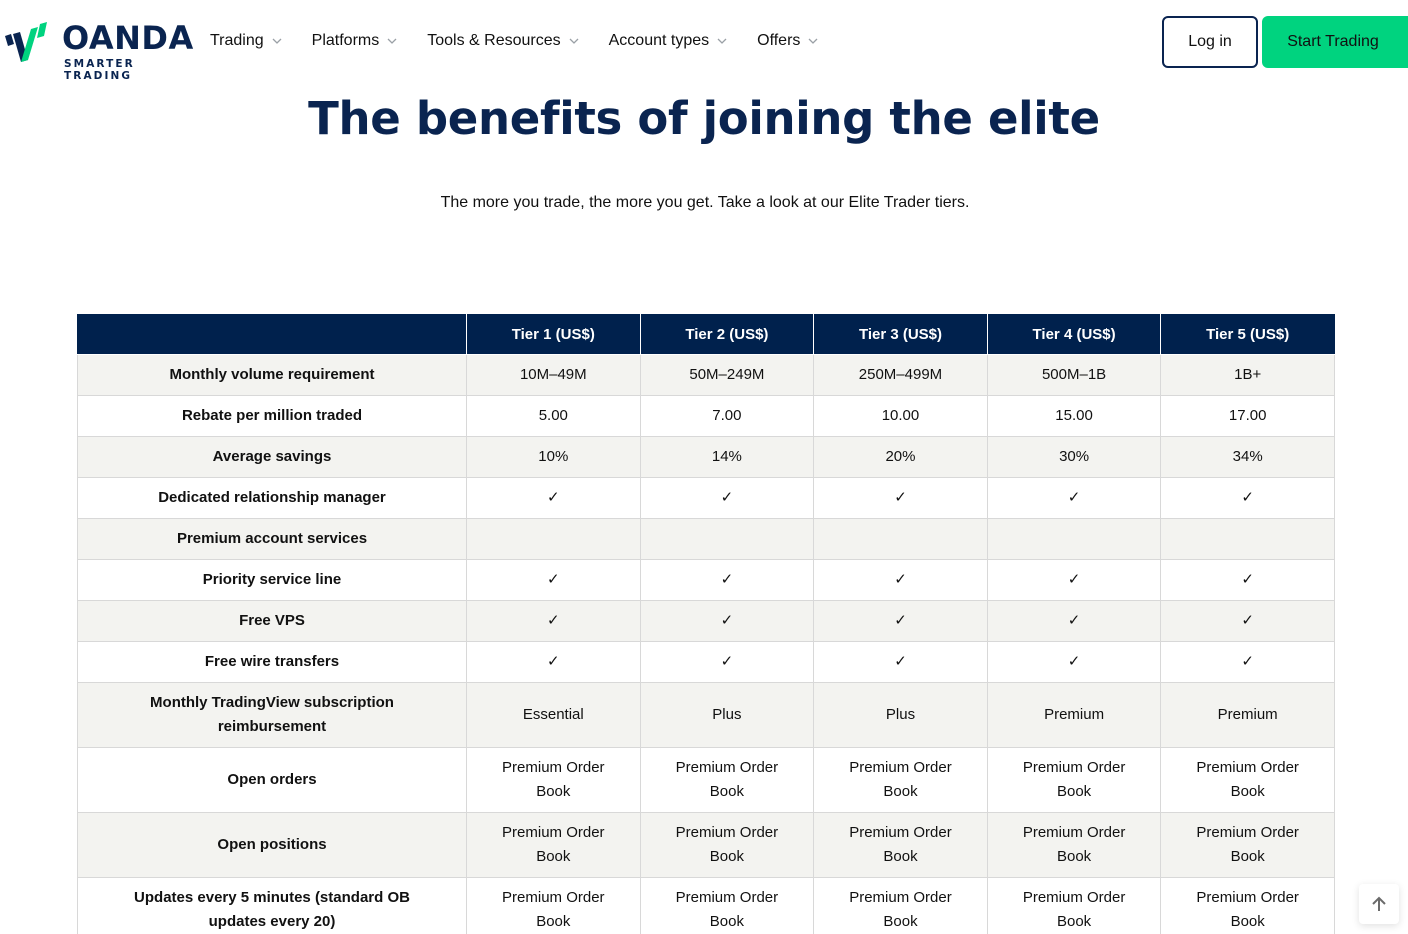 The height and width of the screenshot is (934, 1408). What do you see at coordinates (272, 457) in the screenshot?
I see `feature-cell: Average savings` at bounding box center [272, 457].